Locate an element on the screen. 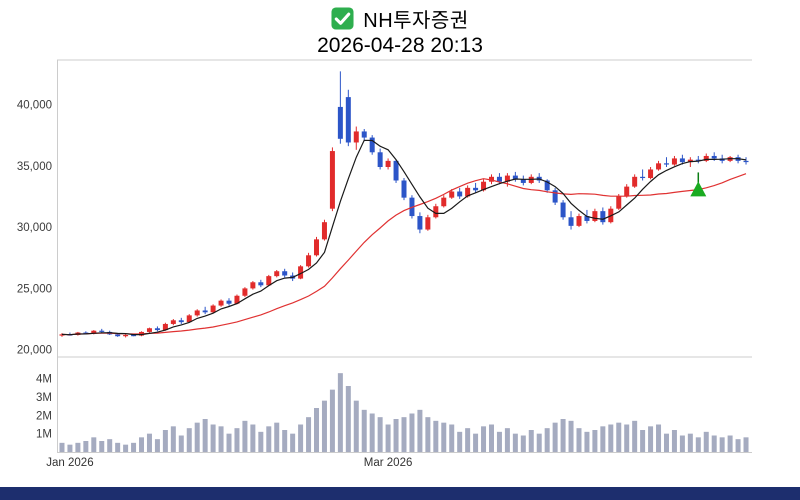 Image resolution: width=800 pixels, height=500 pixels. stock-title: NH투자증권 is located at coordinates (416, 20).